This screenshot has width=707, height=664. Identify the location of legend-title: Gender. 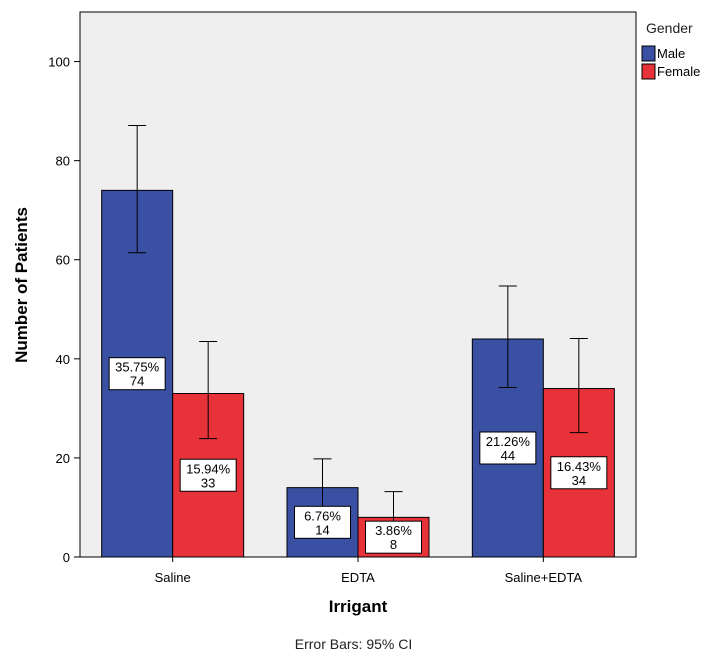
(669, 28).